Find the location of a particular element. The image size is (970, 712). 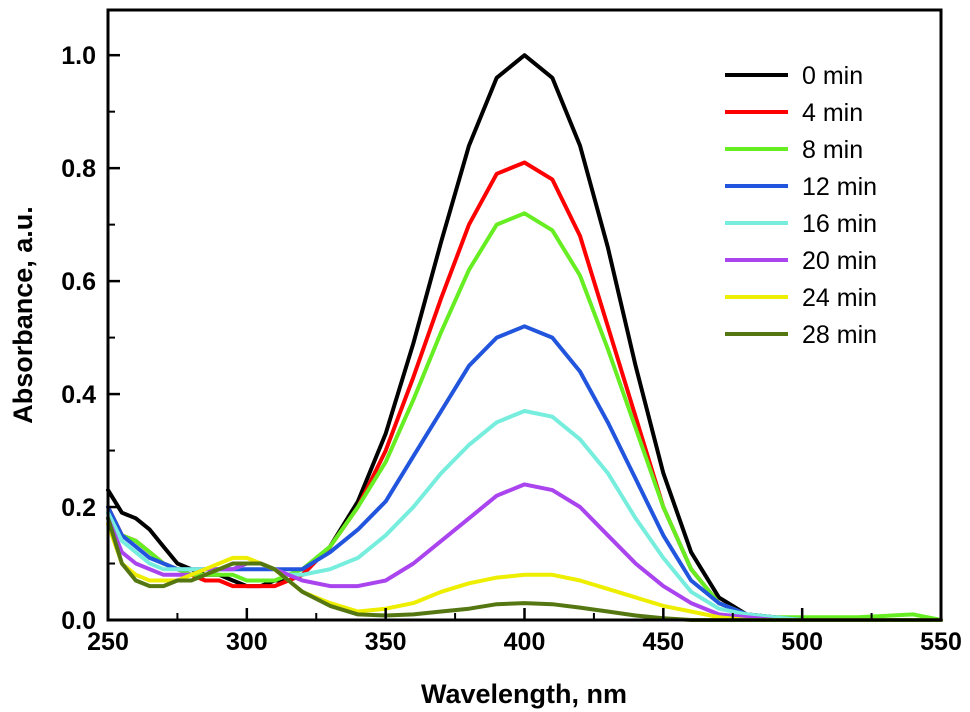

legend-label: 8 min is located at coordinates (832, 150).